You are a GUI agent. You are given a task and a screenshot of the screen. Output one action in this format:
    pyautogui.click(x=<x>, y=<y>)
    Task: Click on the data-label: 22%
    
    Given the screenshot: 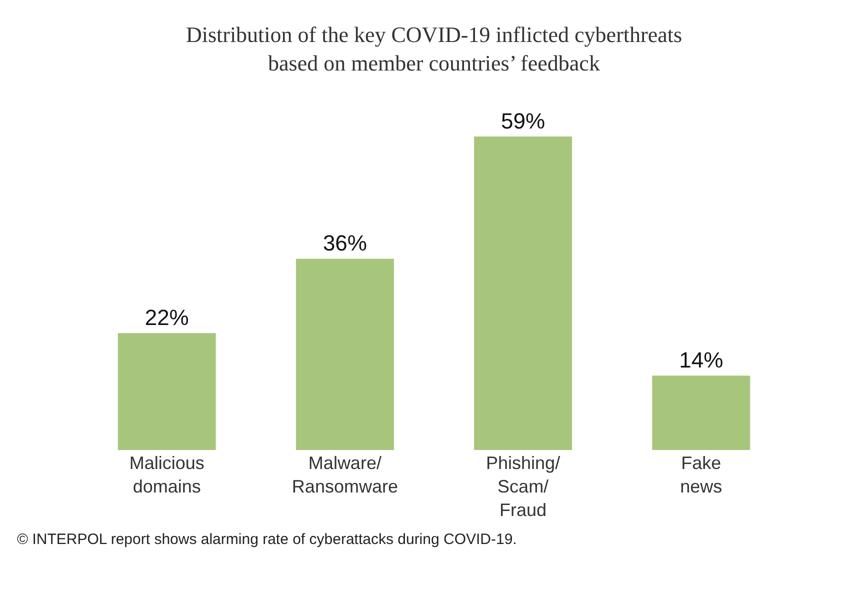 What is the action you would take?
    pyautogui.click(x=166, y=317)
    